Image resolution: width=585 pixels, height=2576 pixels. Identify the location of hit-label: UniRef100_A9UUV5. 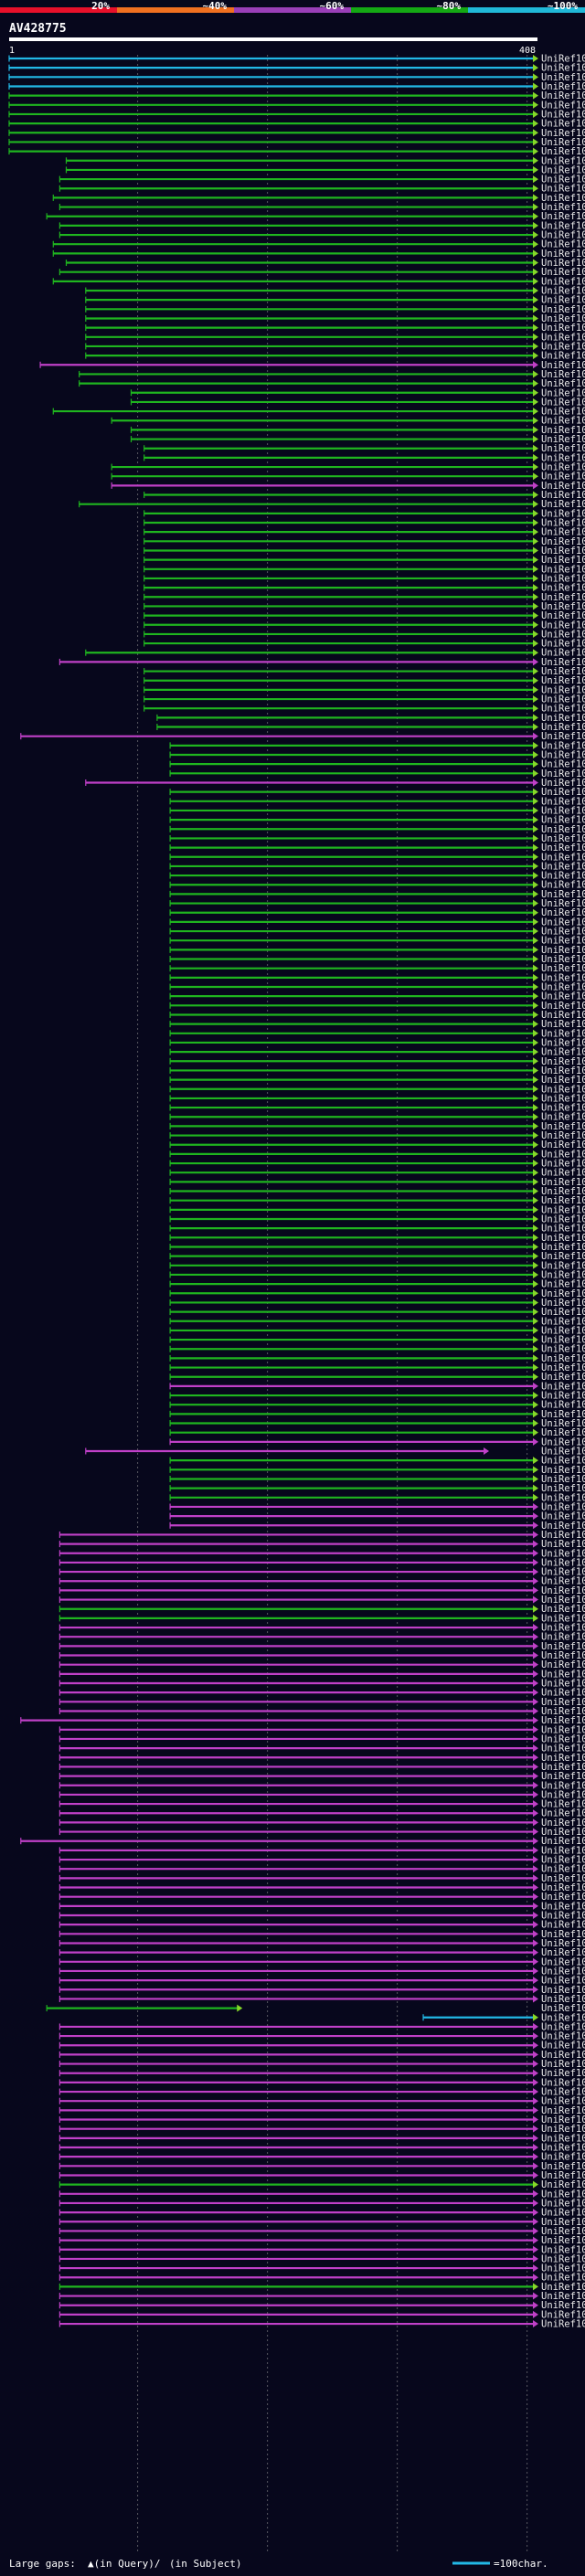
(563, 1590).